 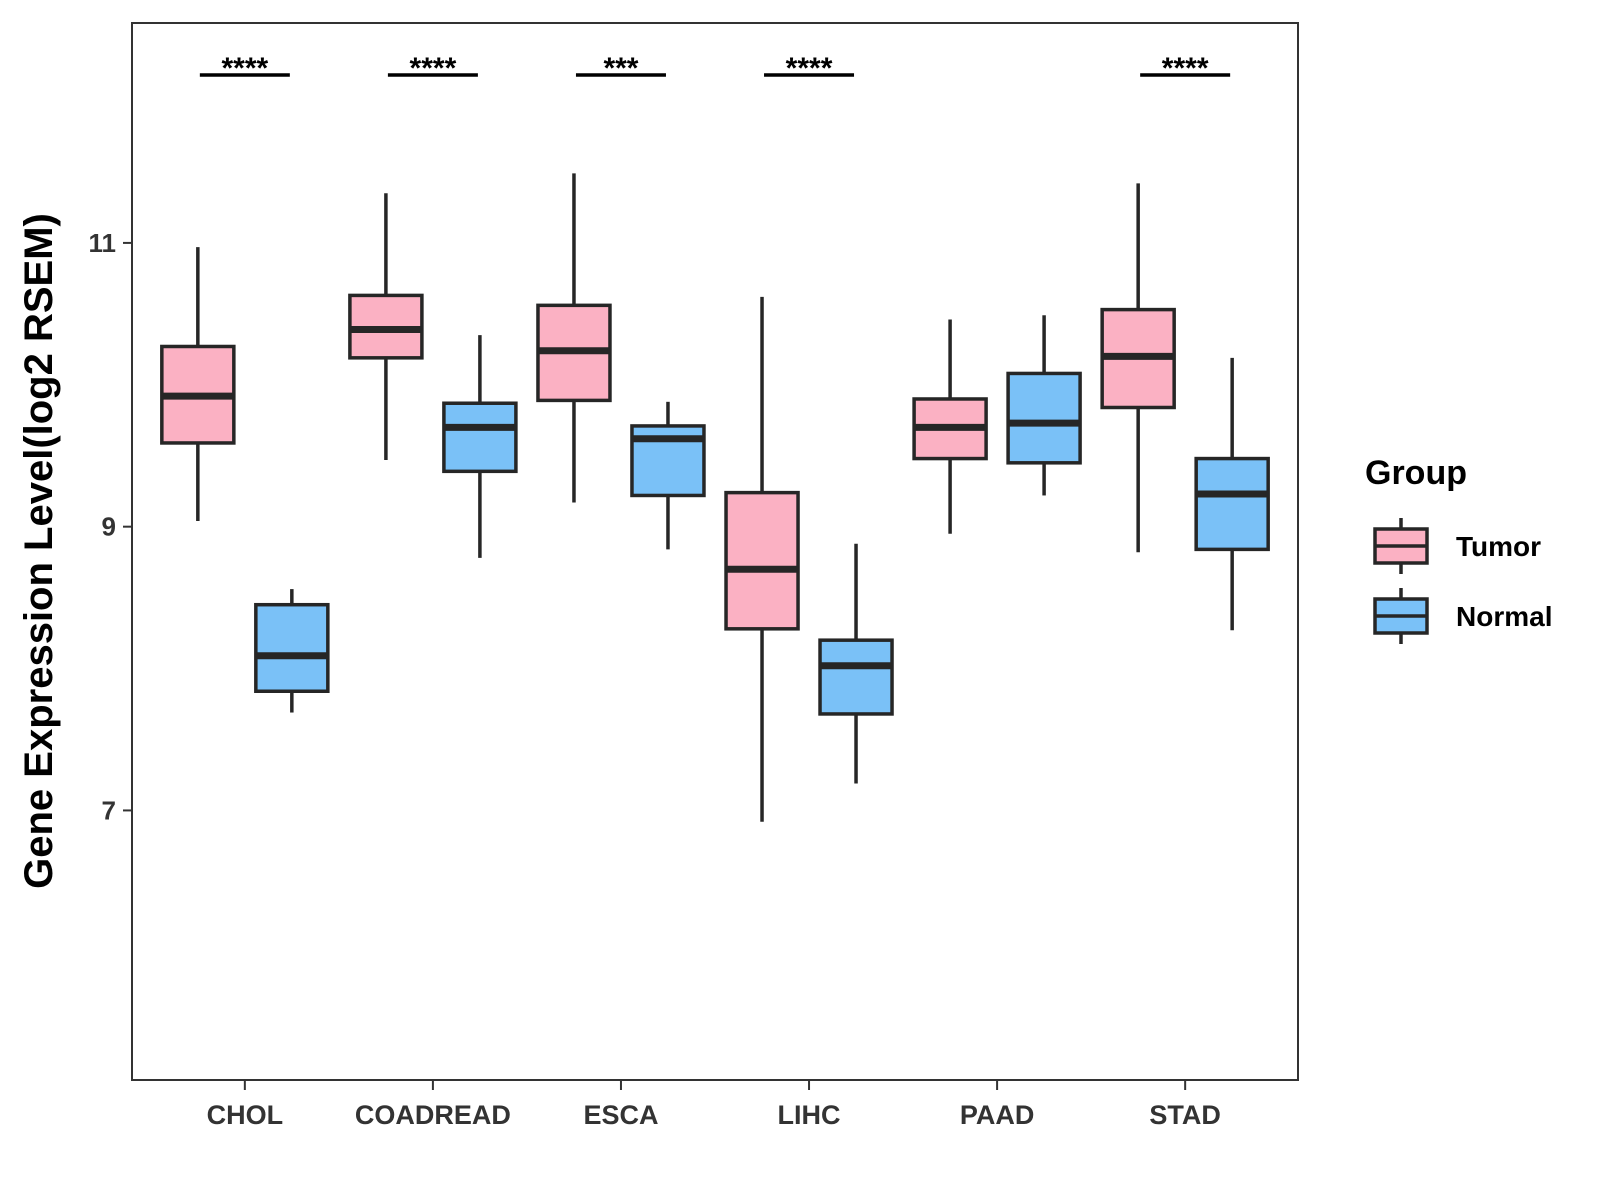 What do you see at coordinates (245, 1115) in the screenshot?
I see `x-tick-label-chol: CHOL` at bounding box center [245, 1115].